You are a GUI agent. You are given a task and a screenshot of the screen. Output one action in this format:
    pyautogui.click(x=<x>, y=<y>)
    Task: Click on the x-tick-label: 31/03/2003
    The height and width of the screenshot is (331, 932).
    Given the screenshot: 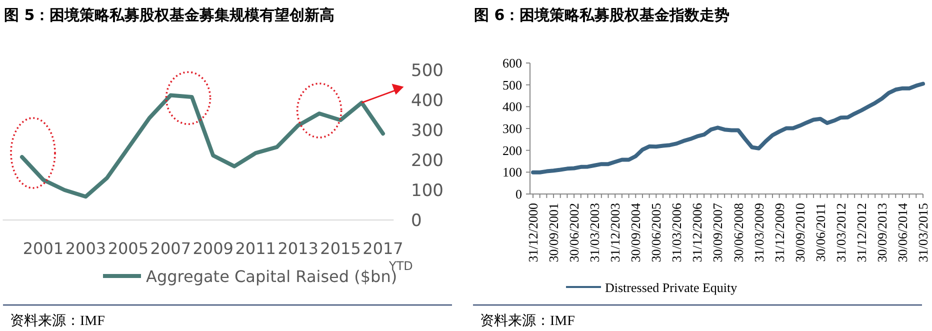 What is the action you would take?
    pyautogui.click(x=594, y=232)
    